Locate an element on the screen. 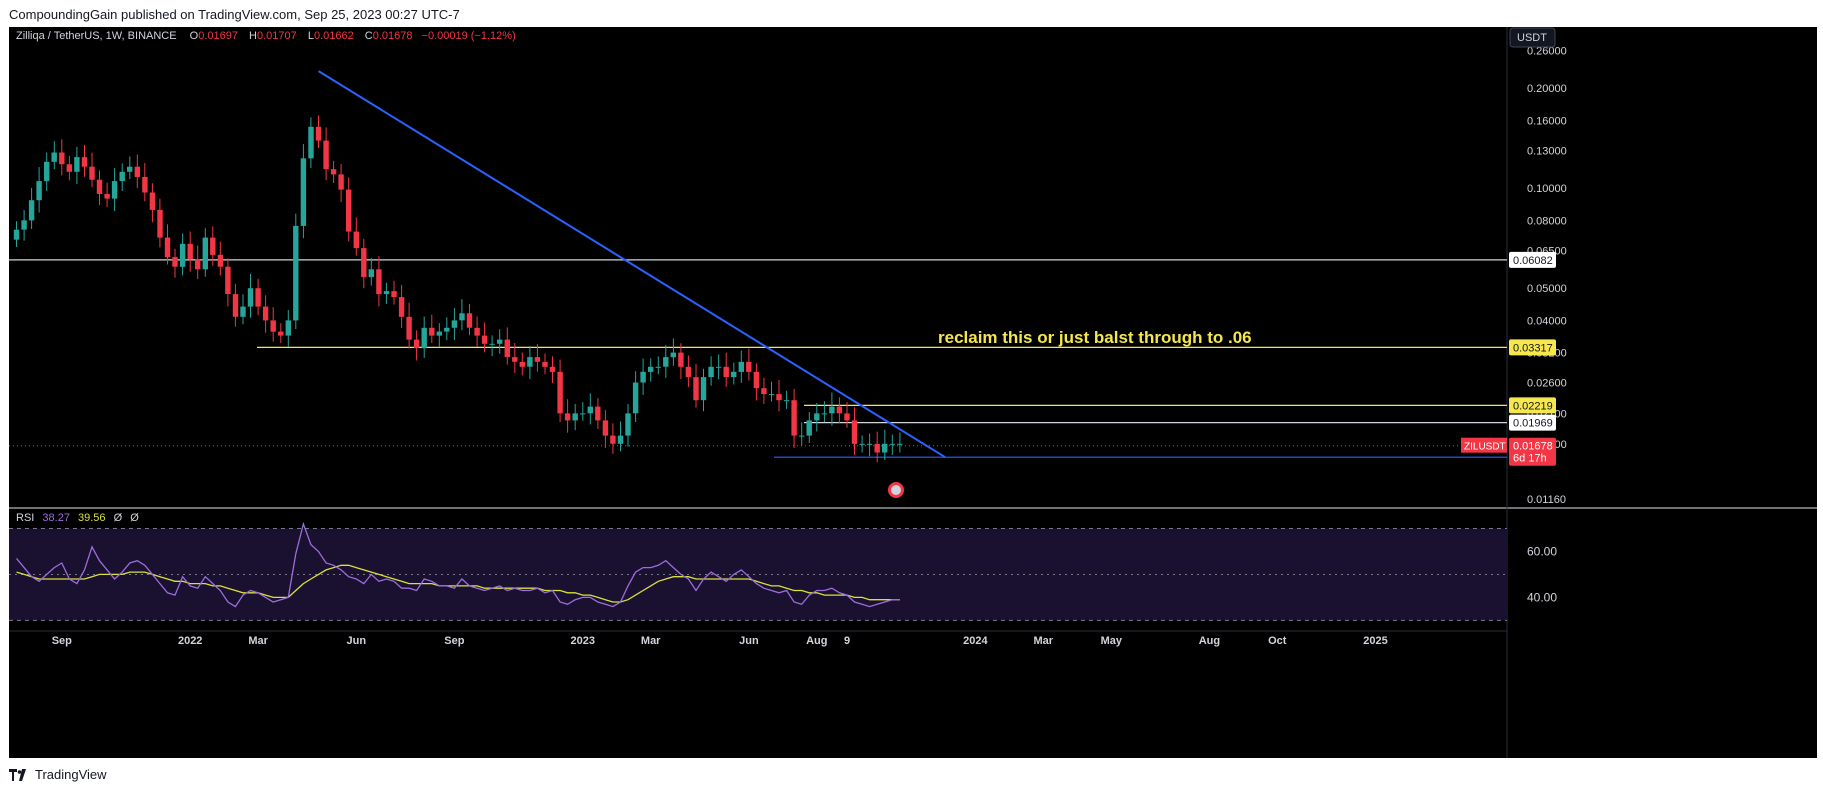  rsi-legend: RSI 38.27 39.56 Ø Ø is located at coordinates (77, 518).